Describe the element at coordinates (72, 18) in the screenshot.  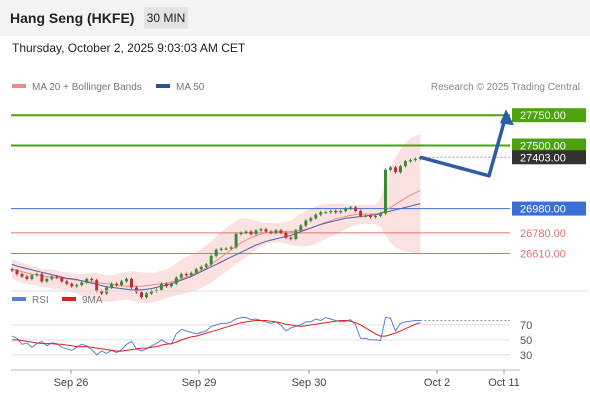
I see `instrument-title: Hang Seng (HKFE)` at that location.